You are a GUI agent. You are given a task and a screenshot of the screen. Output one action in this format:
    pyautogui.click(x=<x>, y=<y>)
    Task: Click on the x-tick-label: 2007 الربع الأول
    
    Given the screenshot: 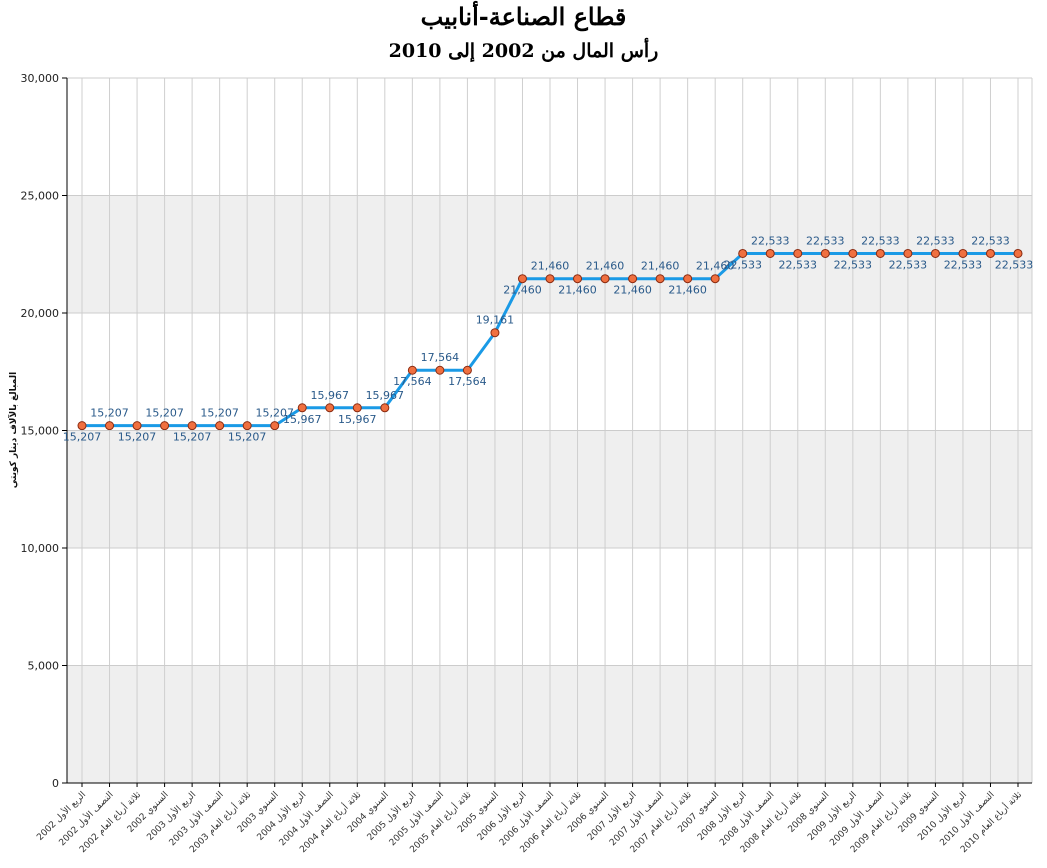 What is the action you would take?
    pyautogui.click(x=612, y=816)
    